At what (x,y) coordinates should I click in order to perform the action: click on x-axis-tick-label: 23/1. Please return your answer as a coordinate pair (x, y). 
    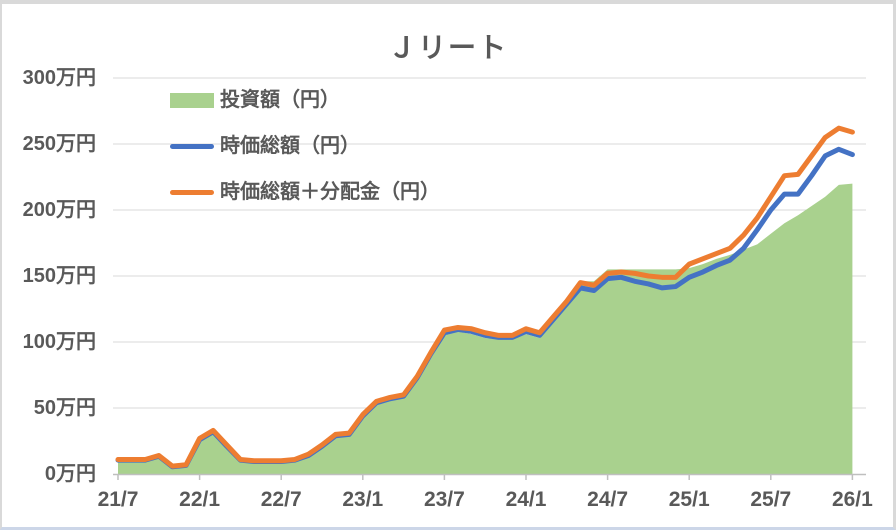
    Looking at the image, I should click on (363, 499).